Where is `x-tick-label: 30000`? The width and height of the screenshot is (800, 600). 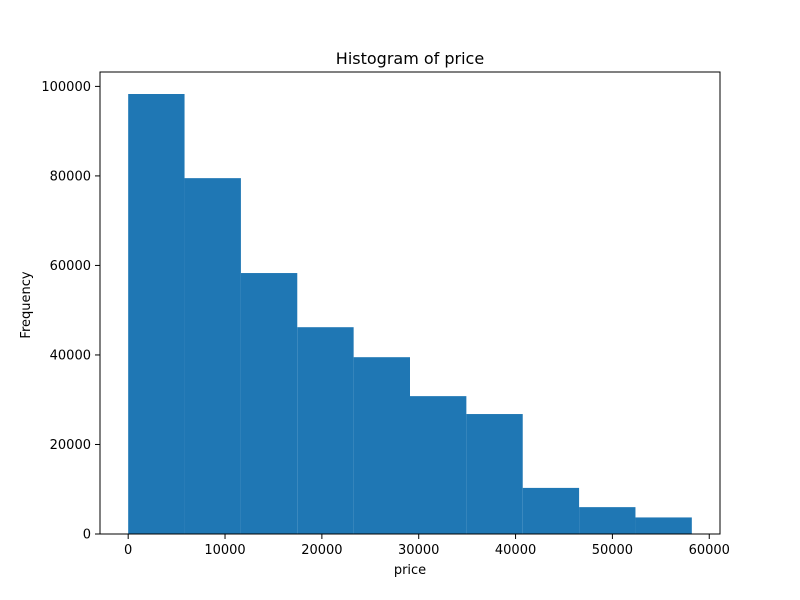 x-tick-label: 30000 is located at coordinates (418, 550).